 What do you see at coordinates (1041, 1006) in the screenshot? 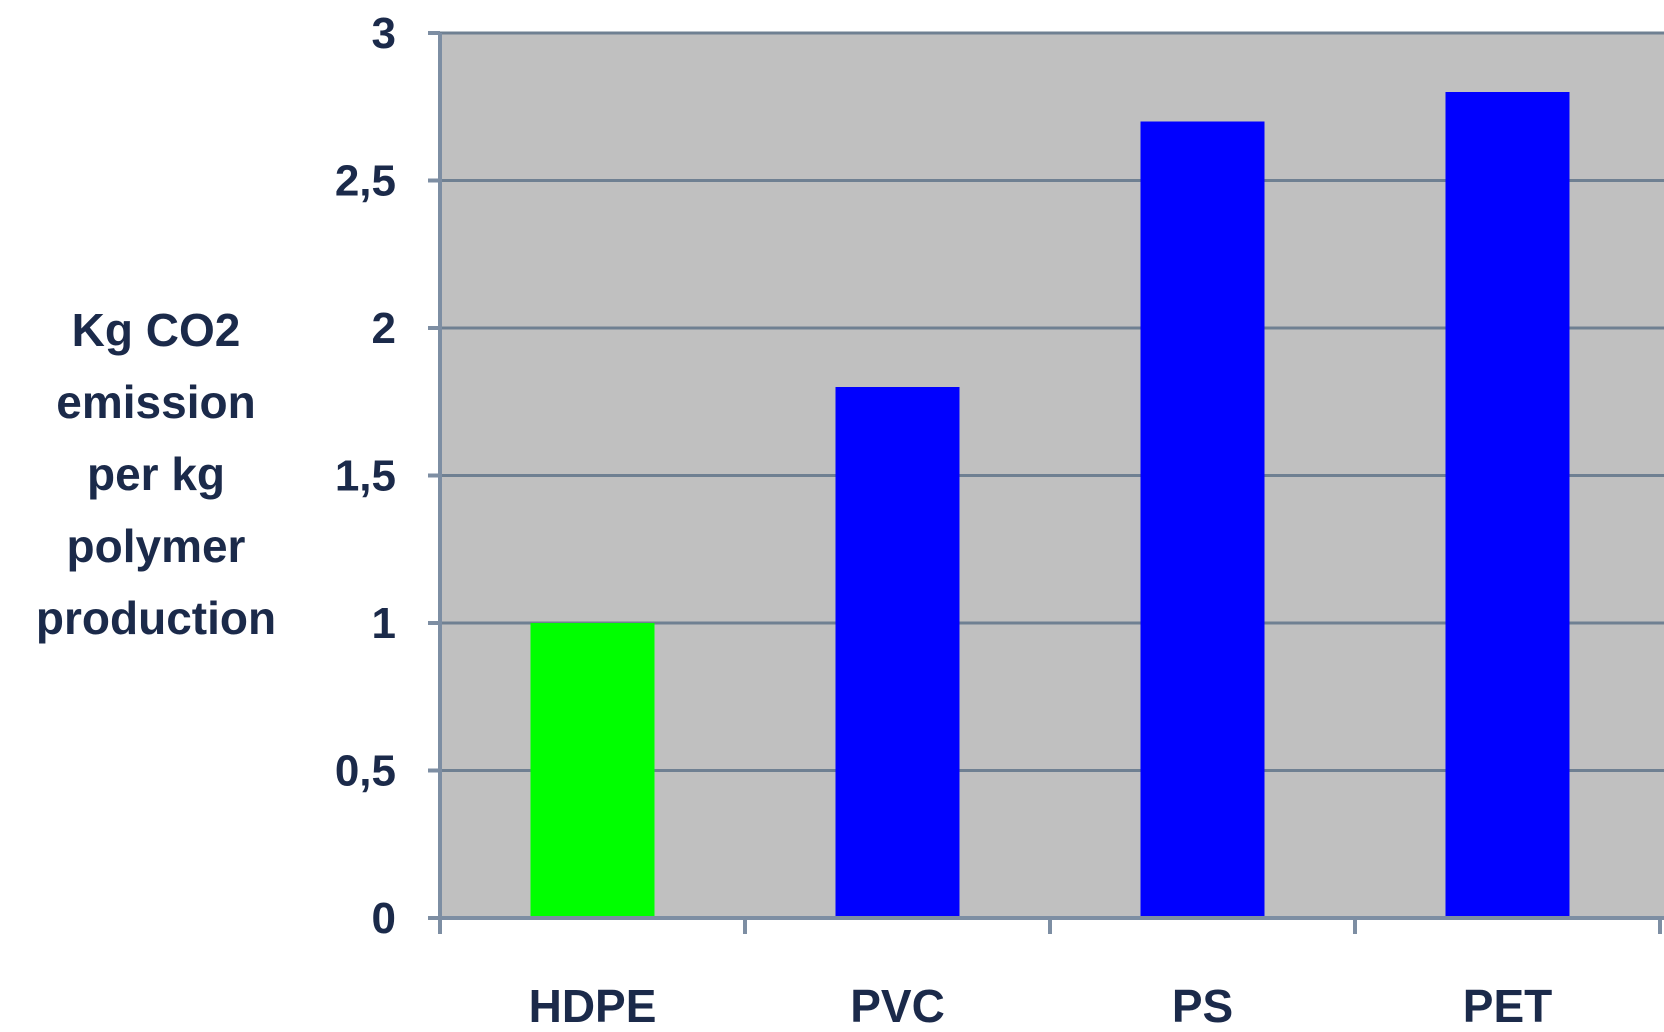
I see `x-tick-labels: HDPE PVC PS PET` at bounding box center [1041, 1006].